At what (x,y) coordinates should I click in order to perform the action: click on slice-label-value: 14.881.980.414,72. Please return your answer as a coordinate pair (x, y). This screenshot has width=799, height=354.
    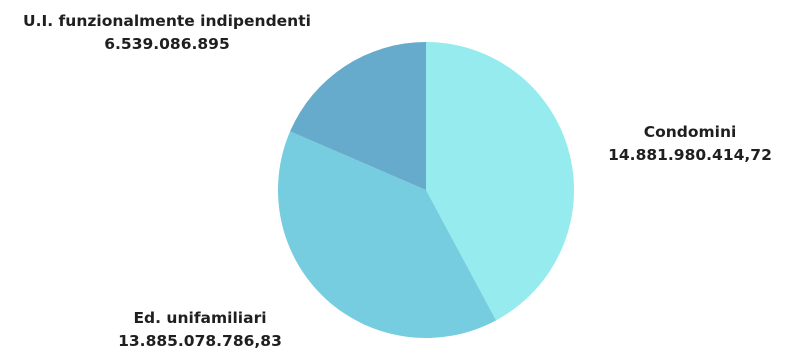
    Looking at the image, I should click on (690, 155).